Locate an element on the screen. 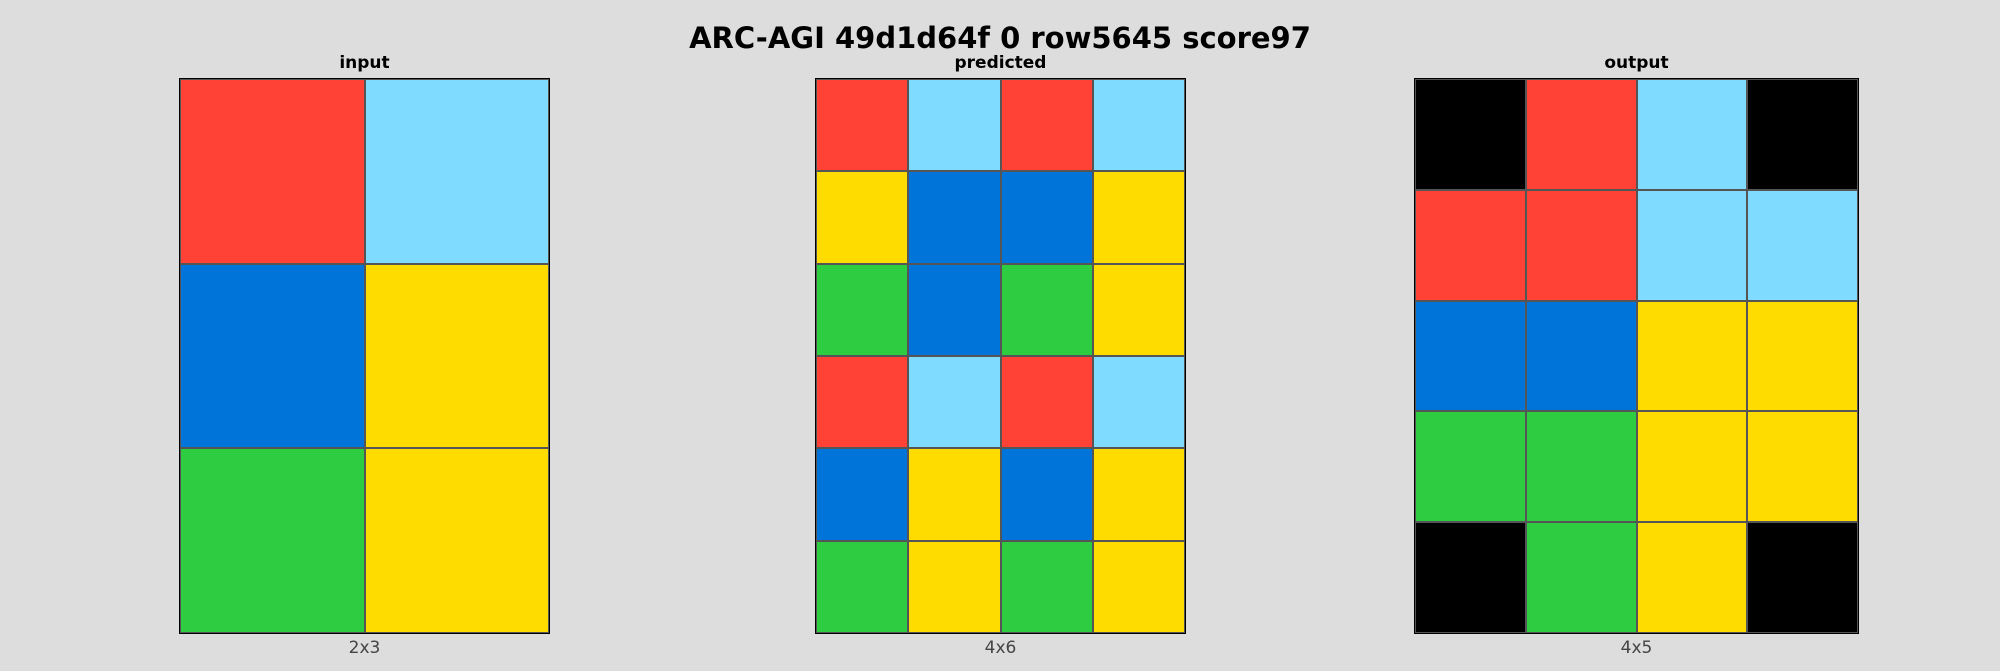 Image resolution: width=2000 pixels, height=671 pixels. predicted-cell-r1-c3 is located at coordinates (1138, 217).